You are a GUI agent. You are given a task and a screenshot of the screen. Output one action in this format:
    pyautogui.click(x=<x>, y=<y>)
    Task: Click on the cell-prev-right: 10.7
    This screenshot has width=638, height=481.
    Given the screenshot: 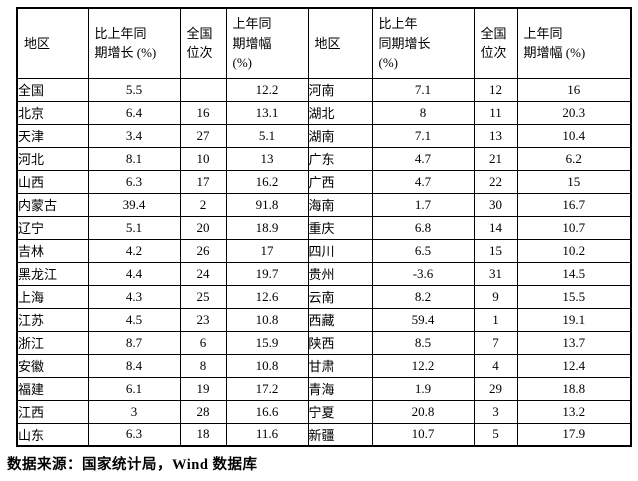 What is the action you would take?
    pyautogui.click(x=574, y=227)
    